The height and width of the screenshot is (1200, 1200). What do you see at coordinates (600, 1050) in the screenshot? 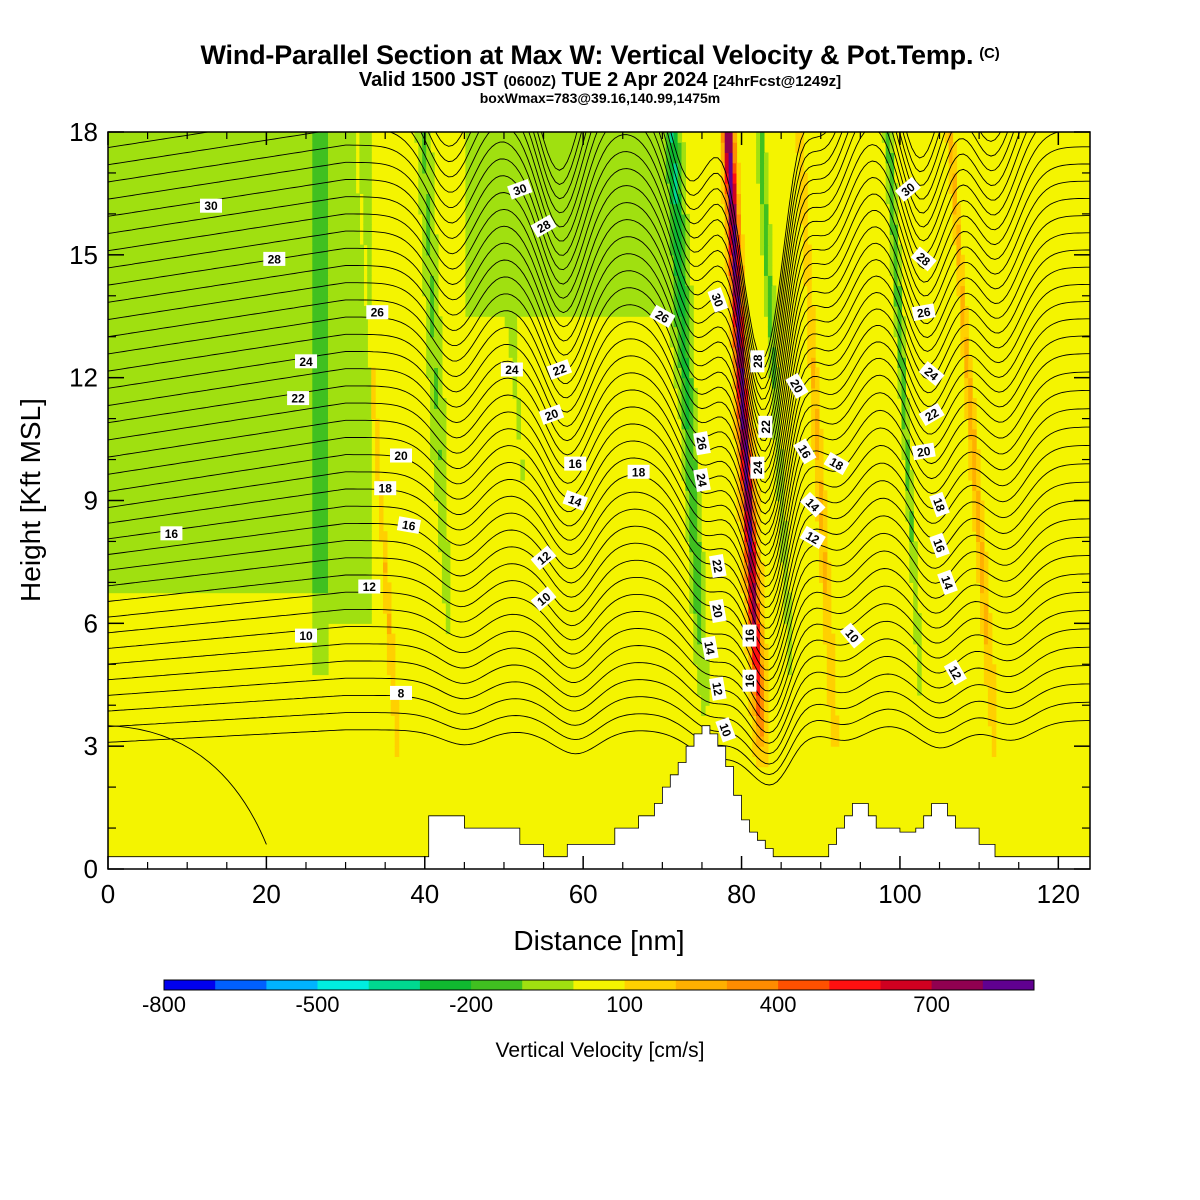
I see `colorbar-title: Vertical Velocity [cm/s]` at bounding box center [600, 1050].